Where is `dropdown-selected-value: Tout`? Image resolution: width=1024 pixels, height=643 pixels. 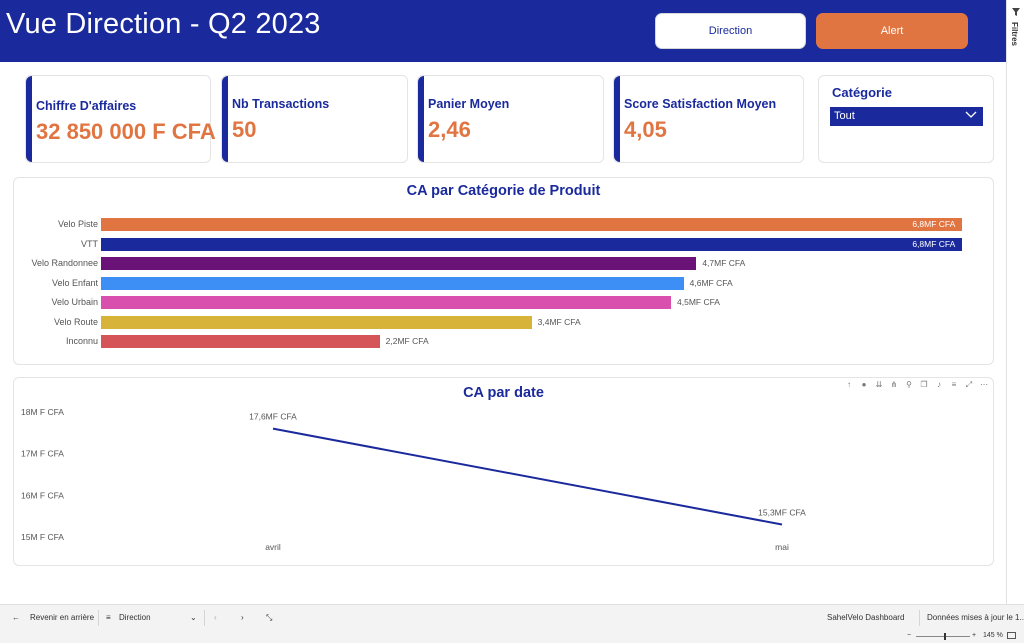 dropdown-selected-value: Tout is located at coordinates (844, 116).